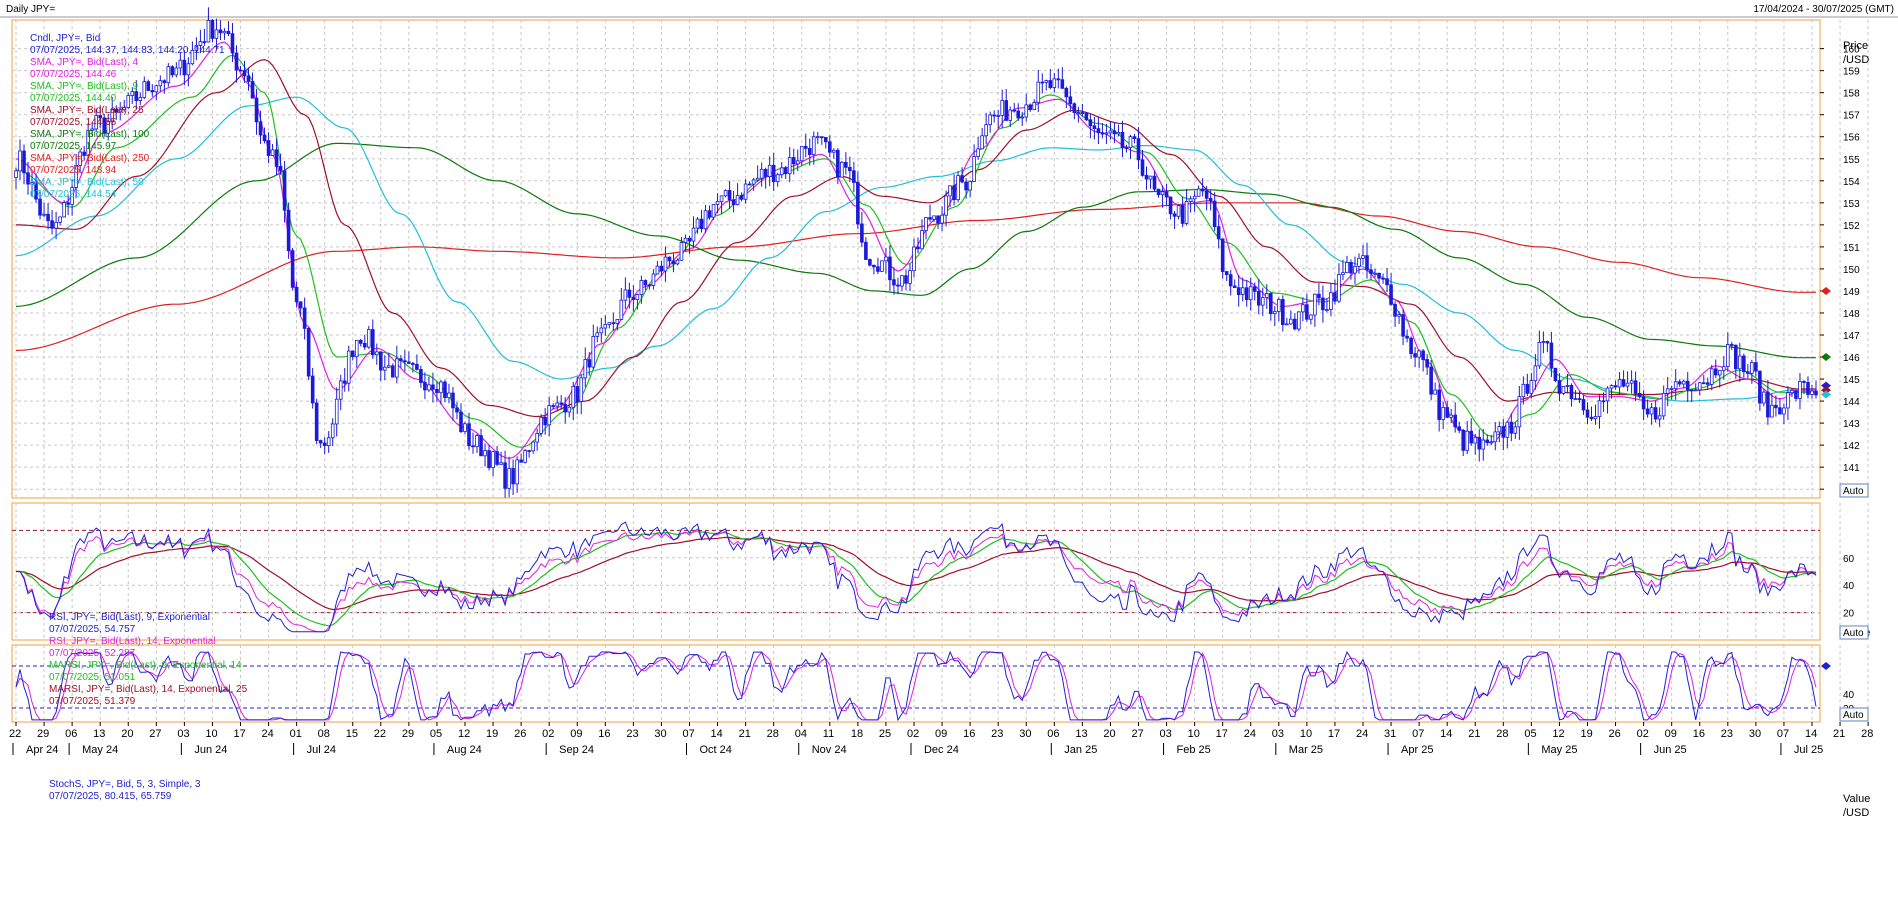 The height and width of the screenshot is (909, 1898). I want to click on x-tick-label: 29, so click(43, 734).